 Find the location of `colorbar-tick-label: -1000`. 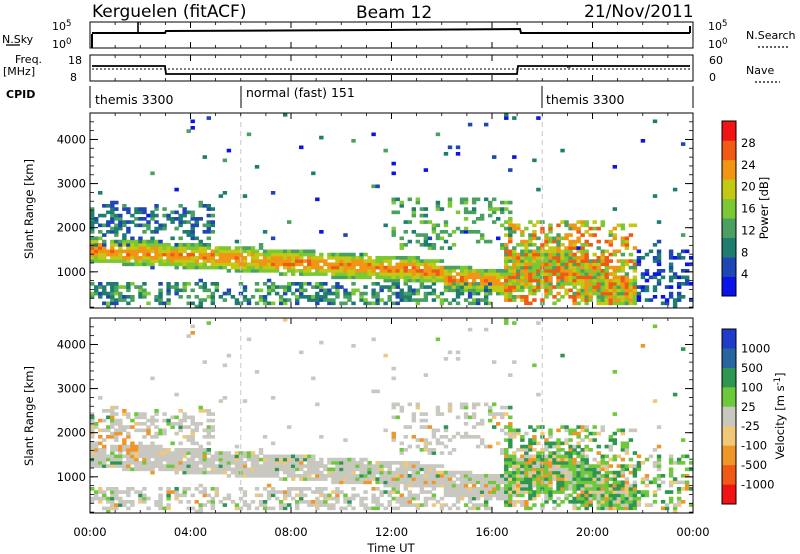

colorbar-tick-label: -1000 is located at coordinates (757, 485).